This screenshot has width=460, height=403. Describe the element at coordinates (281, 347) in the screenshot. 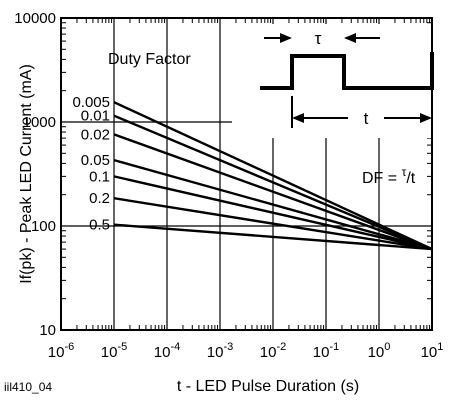

I see `x-tick-exponent: -2` at that location.